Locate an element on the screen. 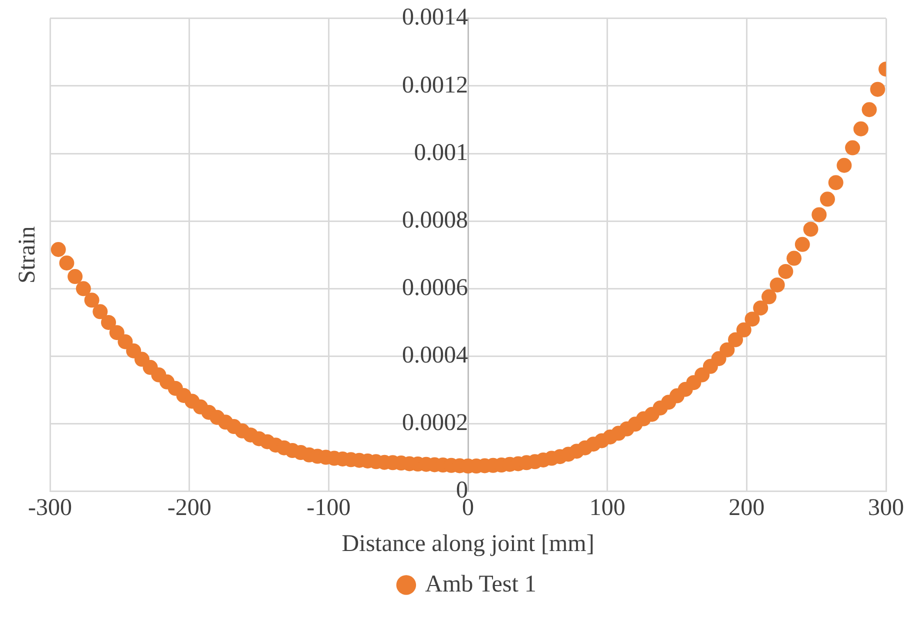  y-tick-label: 0.0008 is located at coordinates (435, 220).